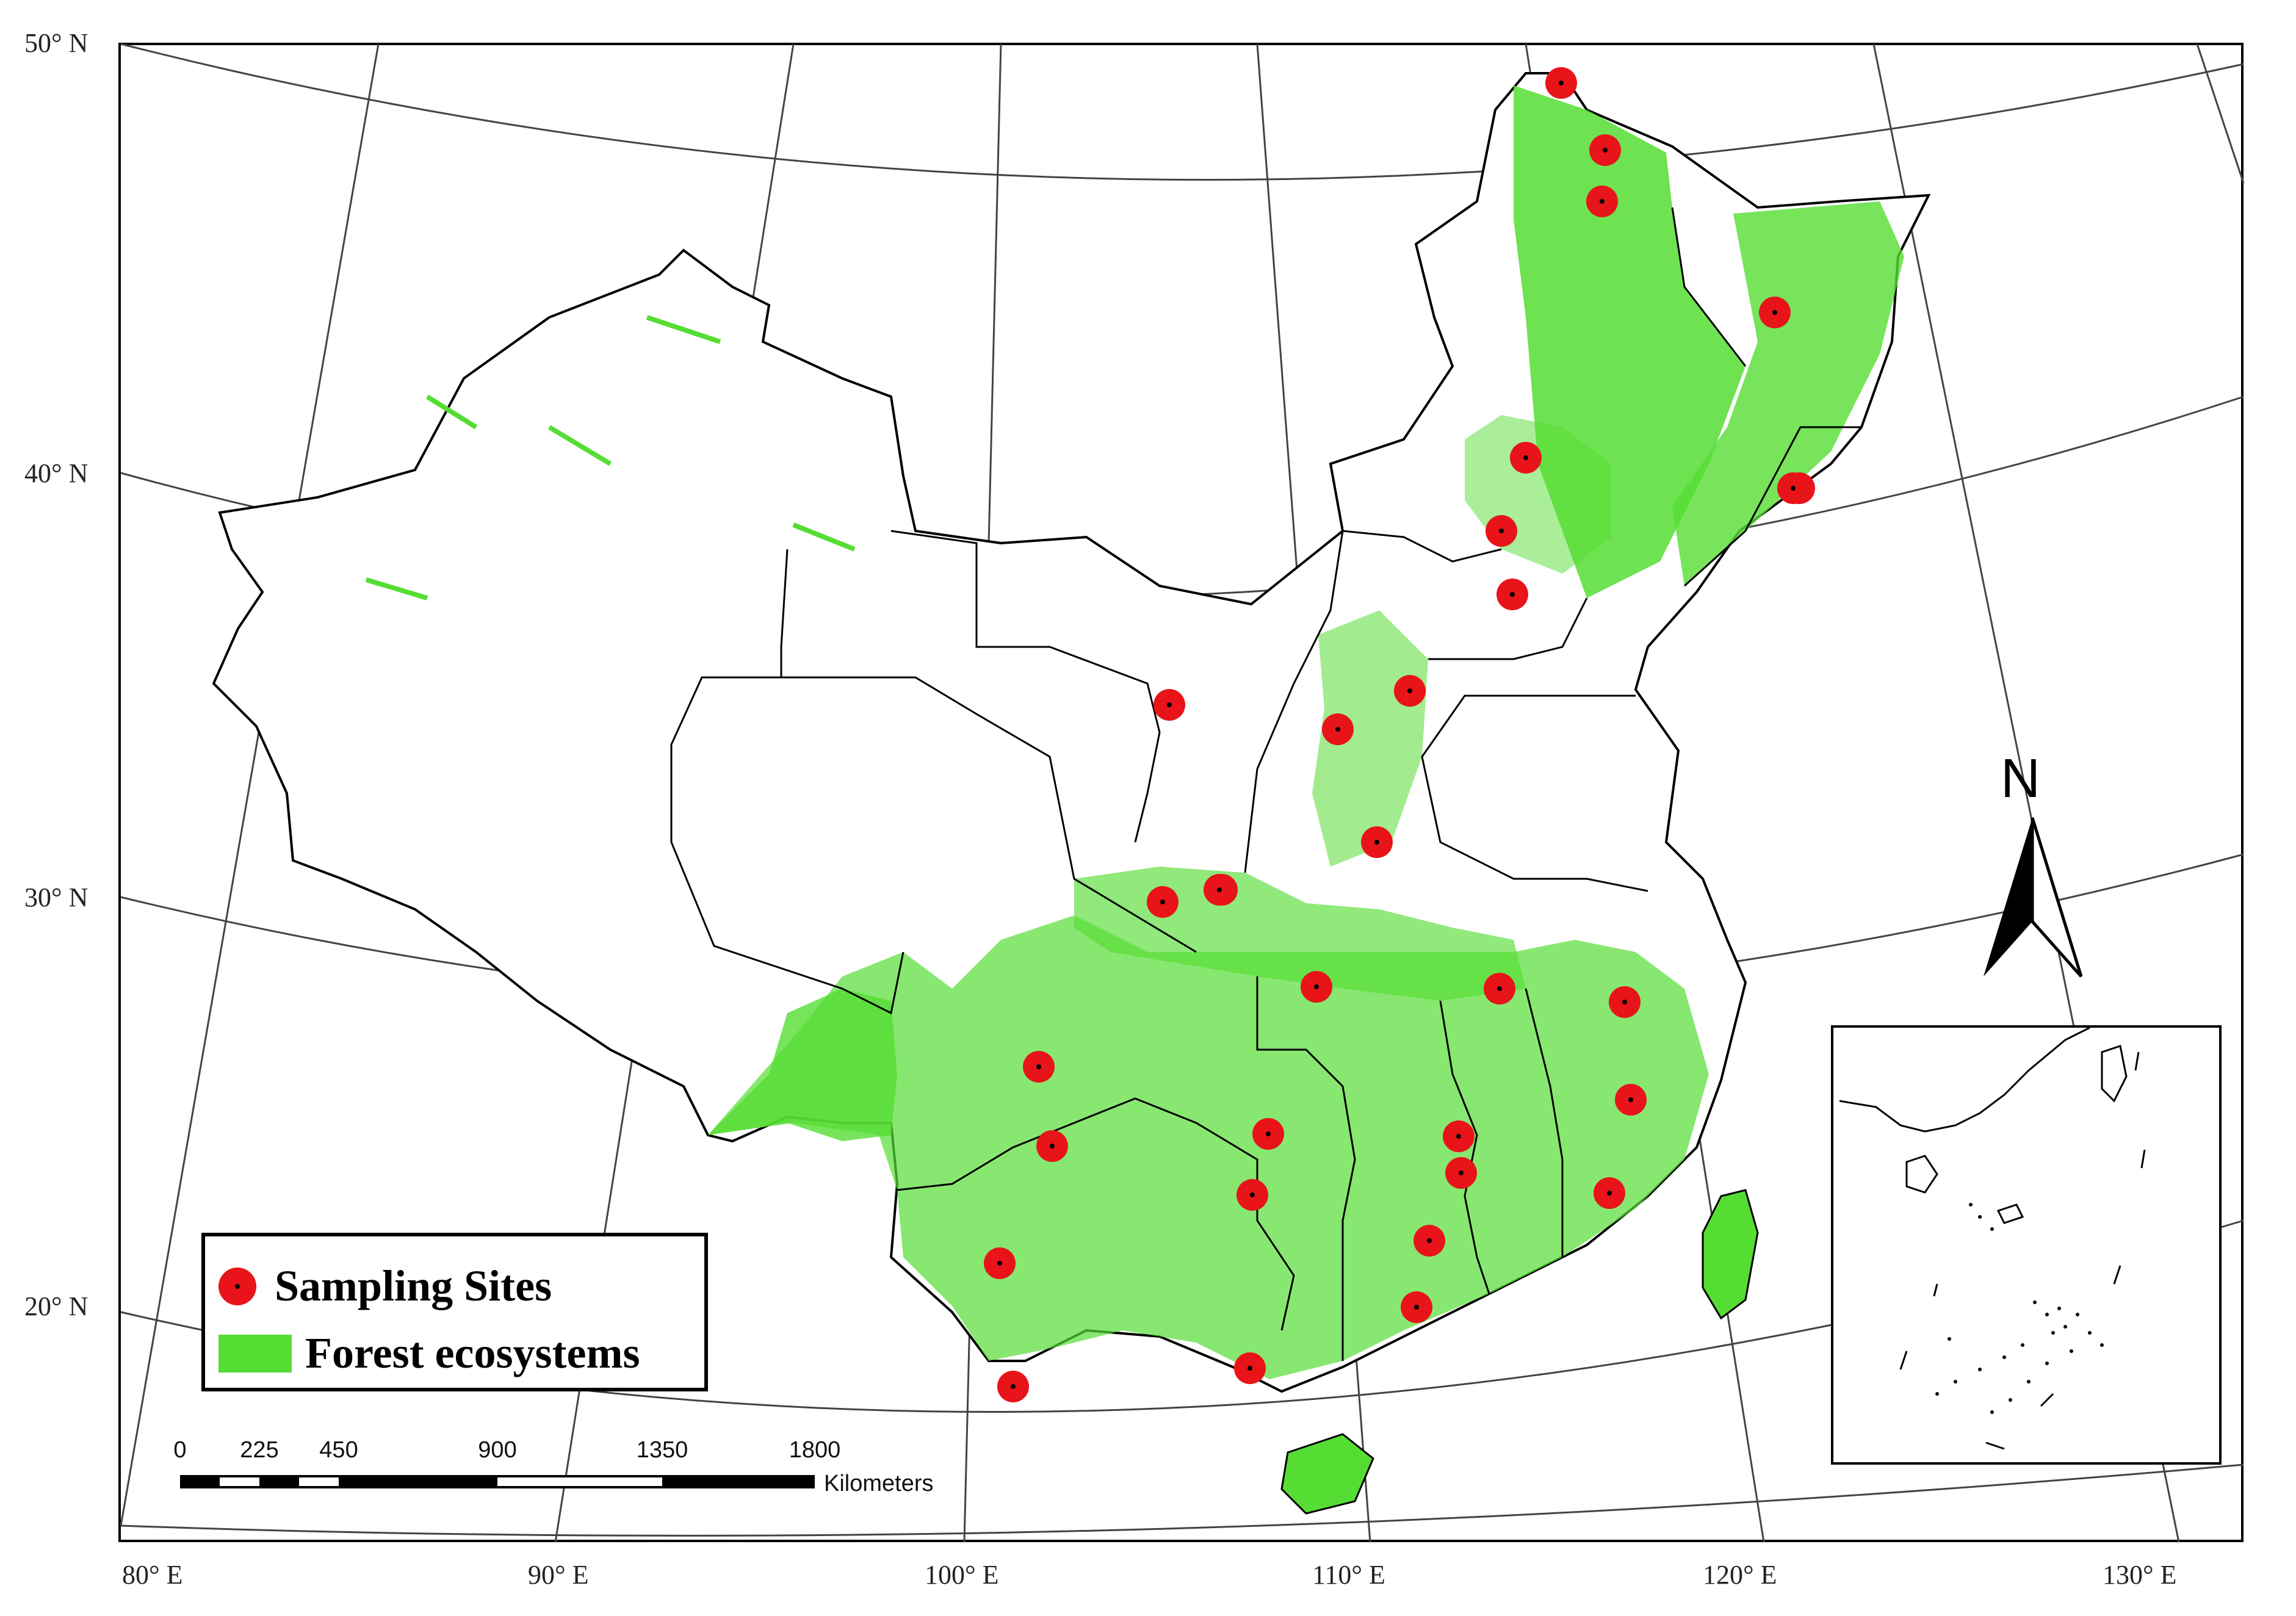  Describe the element at coordinates (879, 1483) in the screenshot. I see `scale-unit-label: Kilometers` at that location.